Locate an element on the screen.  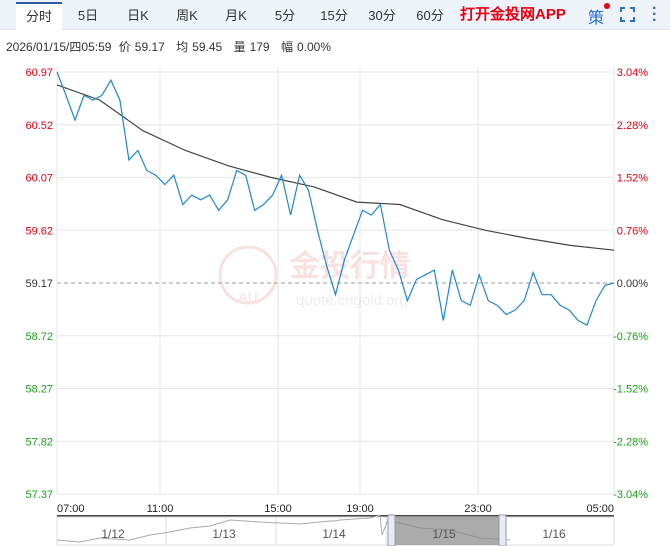
tab-30min: 30分 is located at coordinates (382, 15).